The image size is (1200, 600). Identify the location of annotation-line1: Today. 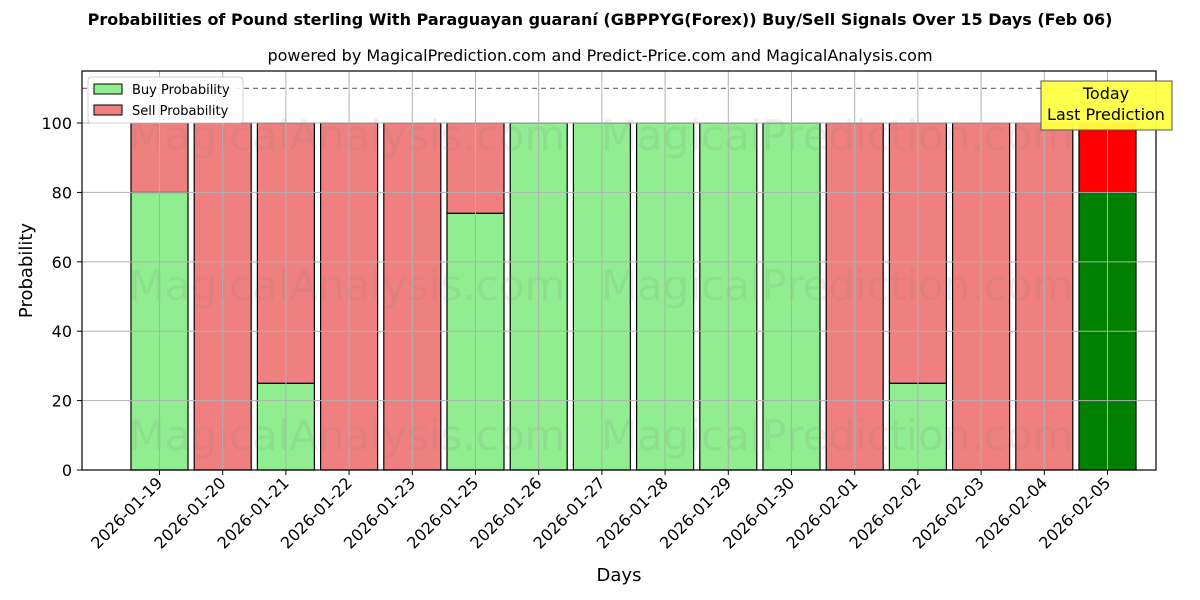
(1105, 93).